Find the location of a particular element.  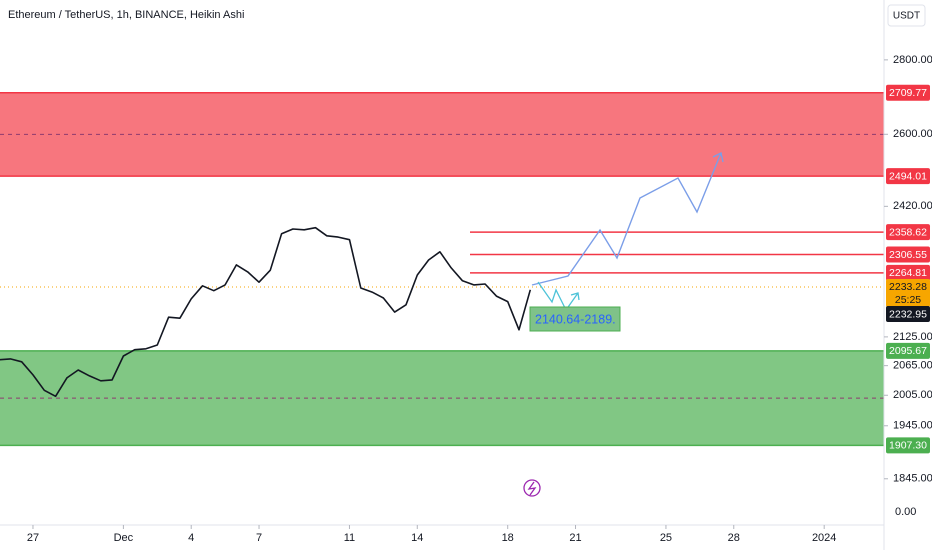

target-label: 2140.64-2189. is located at coordinates (575, 319).